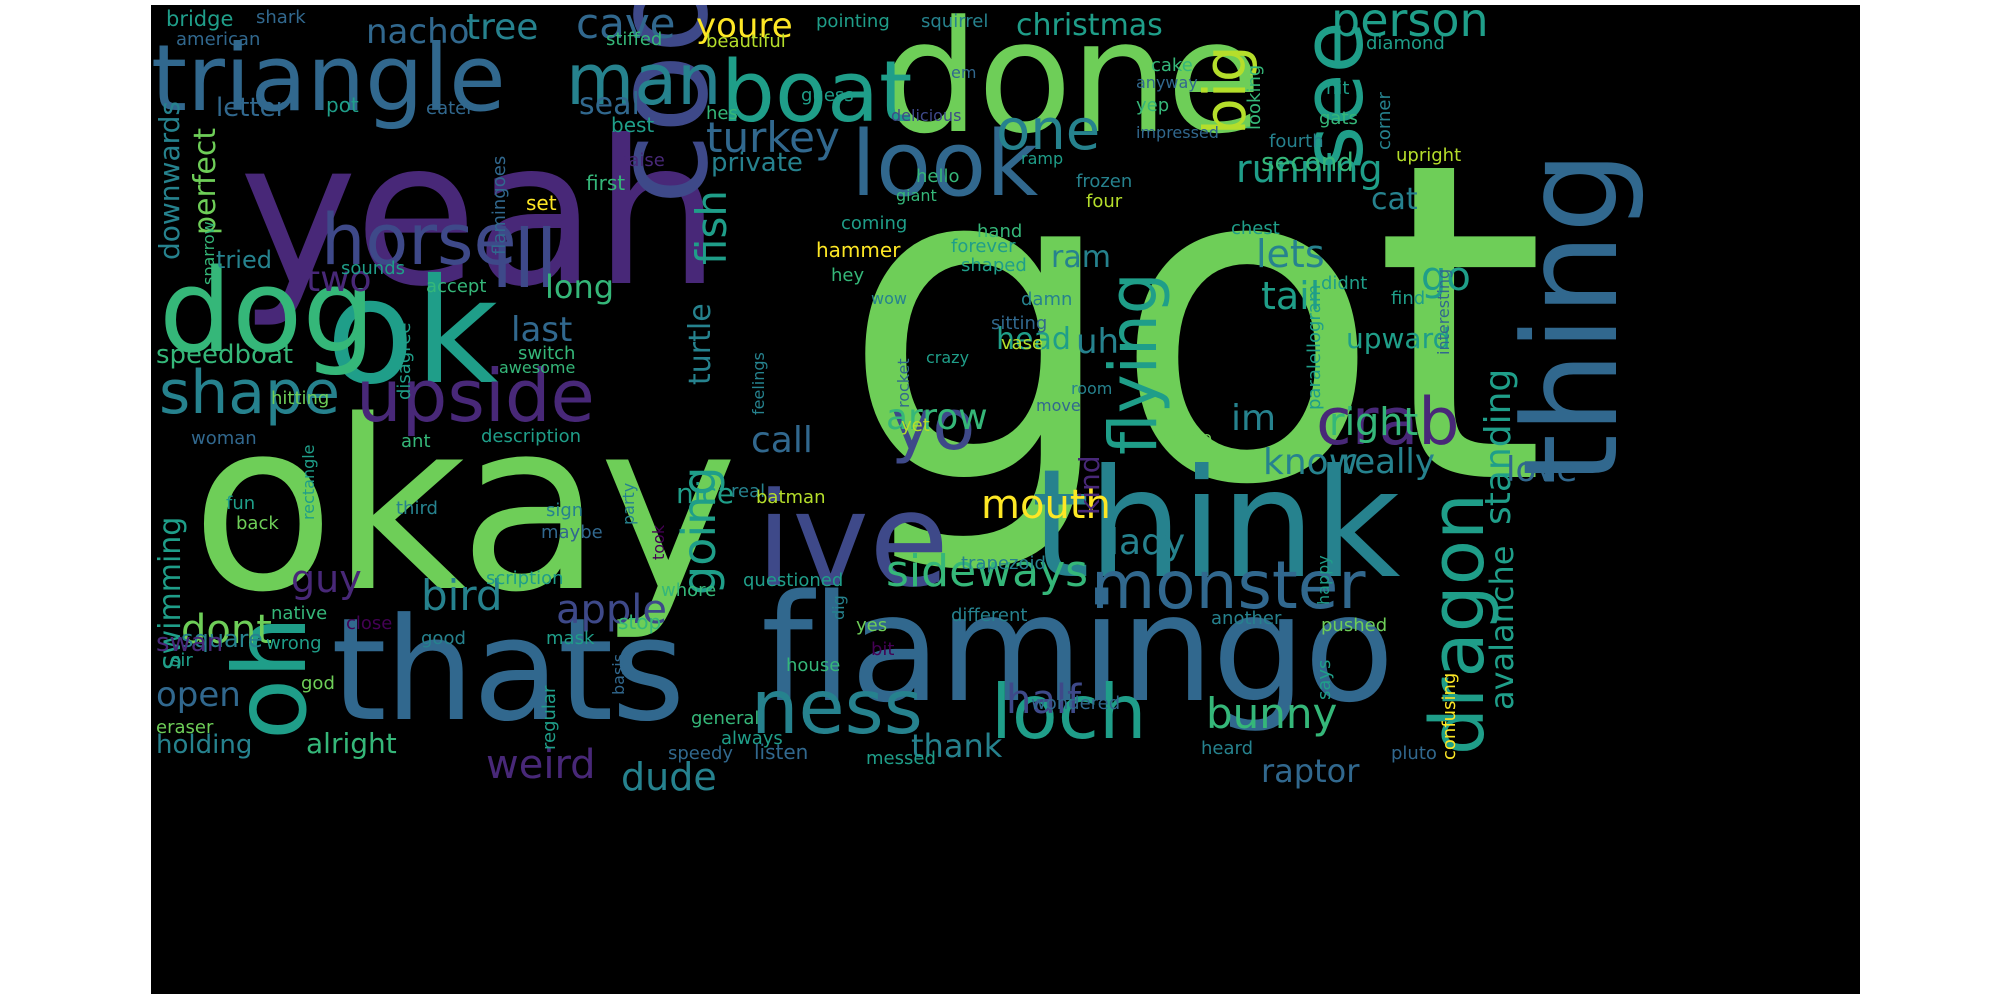 The width and height of the screenshot is (2000, 1000). What do you see at coordinates (722, 113) in the screenshot?
I see `word-hes: hes` at bounding box center [722, 113].